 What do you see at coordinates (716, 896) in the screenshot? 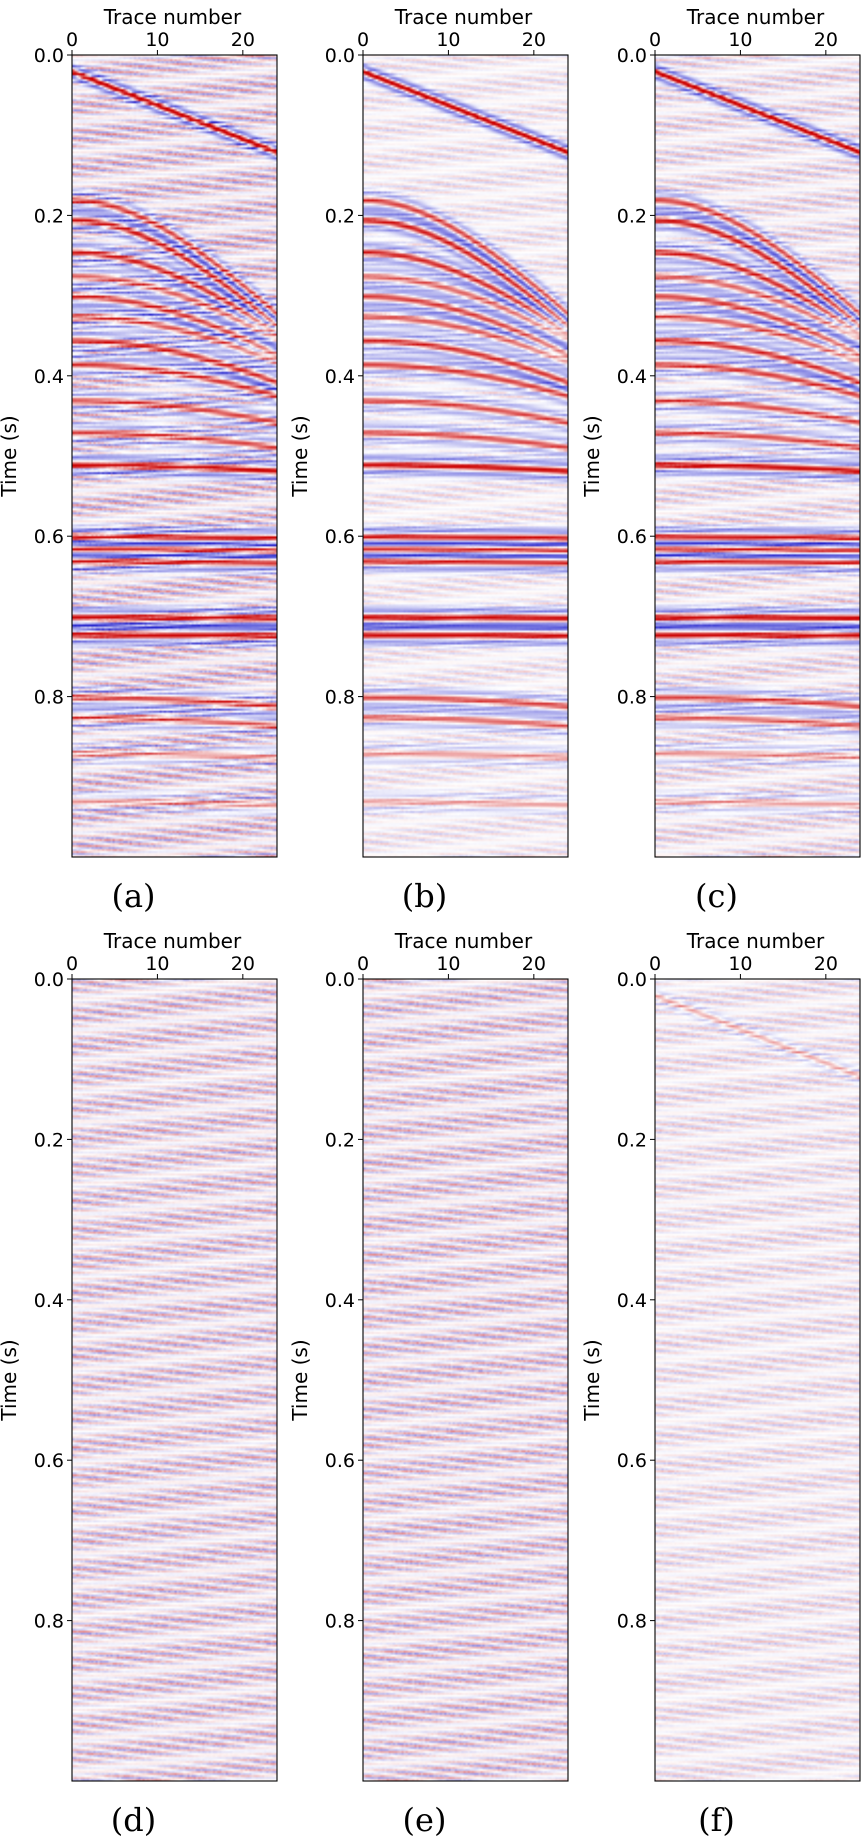
I see `panel-caption: (c)` at bounding box center [716, 896].